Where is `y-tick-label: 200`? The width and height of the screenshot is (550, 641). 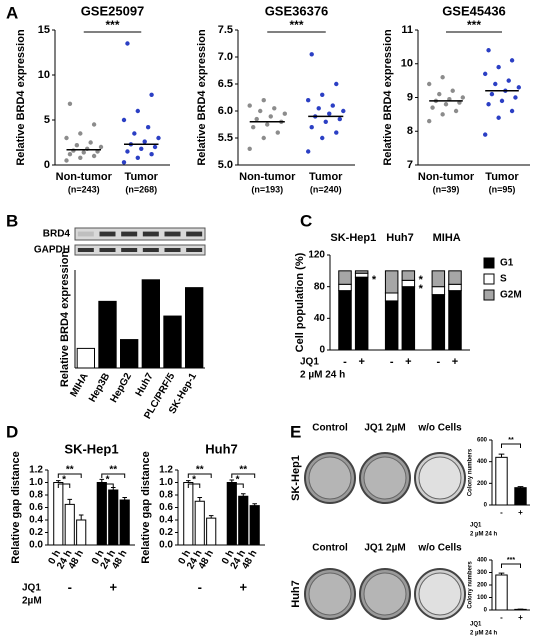 y-tick-label: 200 is located at coordinates (482, 484).